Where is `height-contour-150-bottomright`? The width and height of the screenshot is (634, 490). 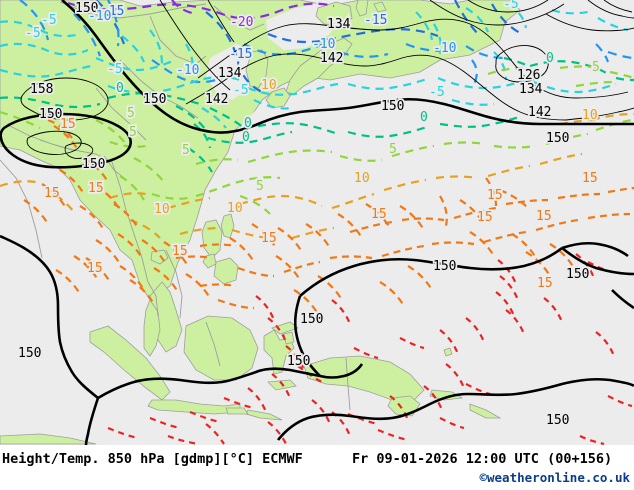
height-contour-150-bottomright is located at coordinates (455, 409).